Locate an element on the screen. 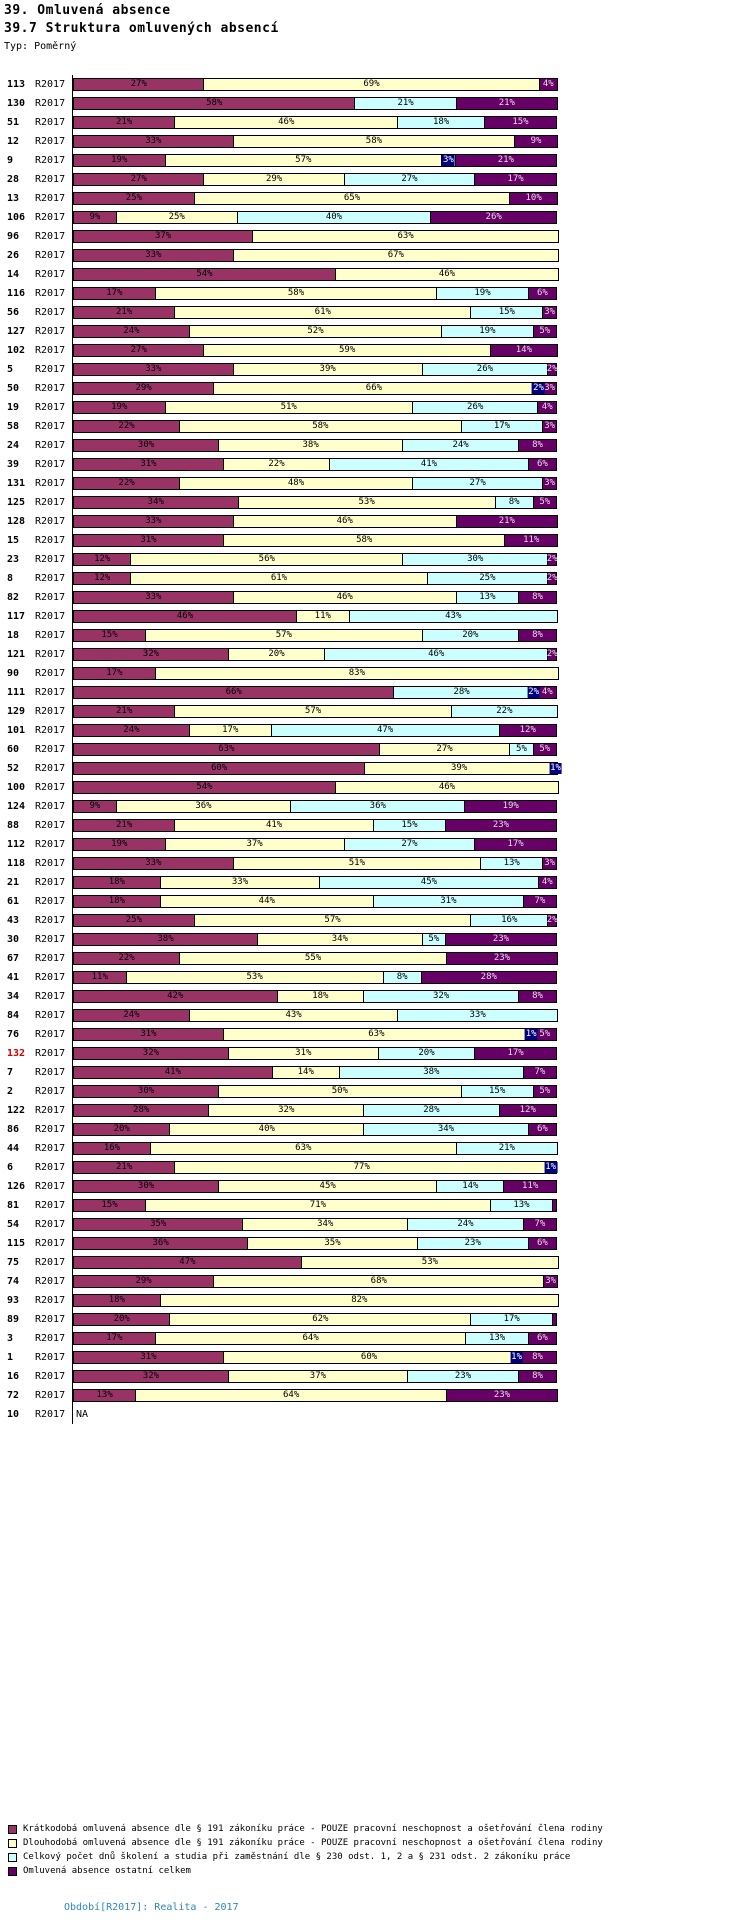 Image resolution: width=750 pixels, height=1926 pixels. chart-row: 74 R2017 29% 68% 3% is located at coordinates (375, 1281).